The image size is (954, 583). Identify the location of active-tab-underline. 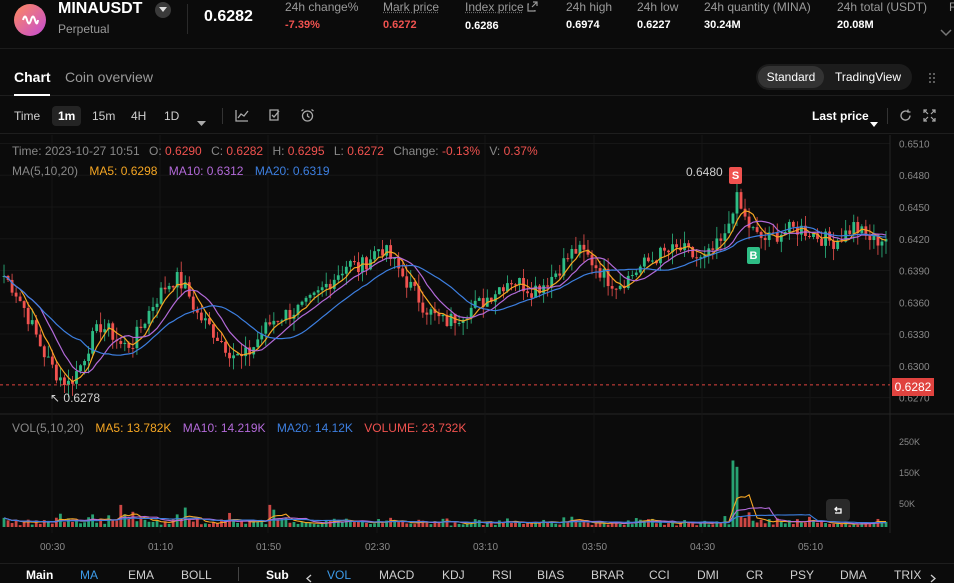
(32, 95).